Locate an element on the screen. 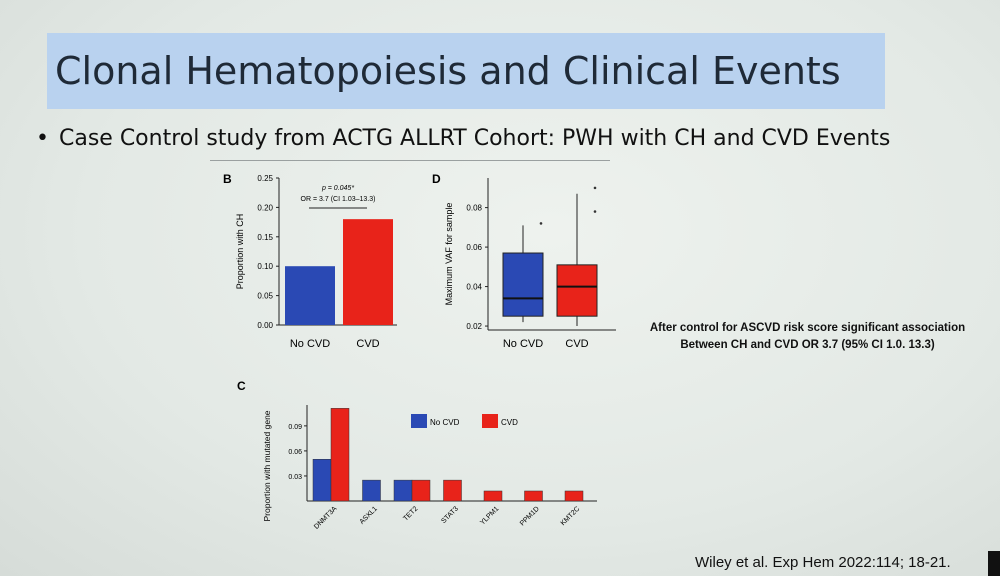 The width and height of the screenshot is (1000, 576). c-x-tick-label: ASXL1 is located at coordinates (369, 515).